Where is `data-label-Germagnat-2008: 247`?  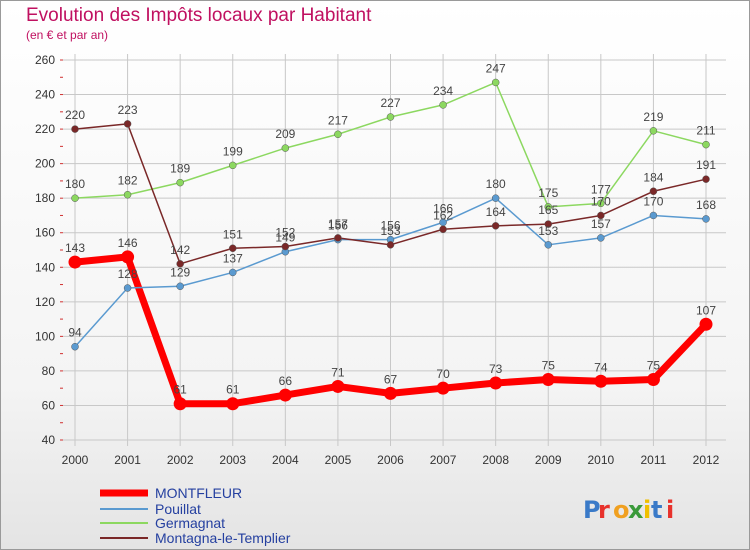
data-label-Germagnat-2008: 247 is located at coordinates (496, 68).